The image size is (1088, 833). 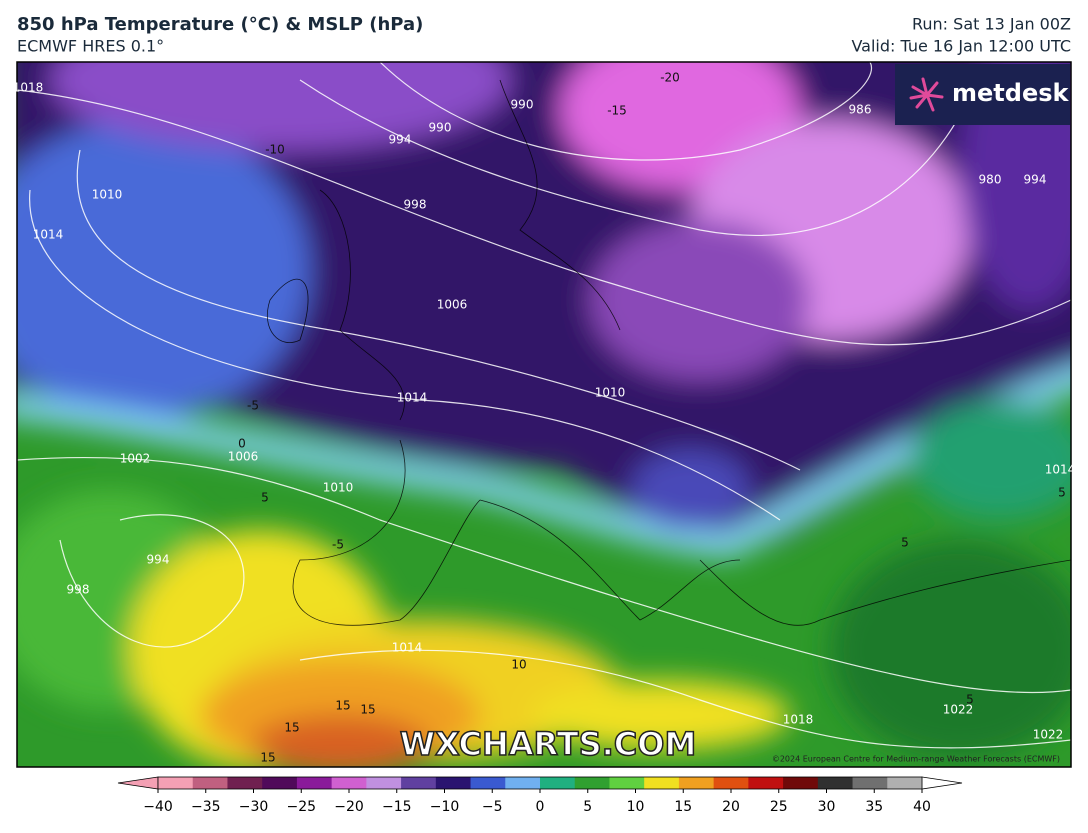 I want to click on colorbar-tick-label: 40, so click(x=922, y=807).